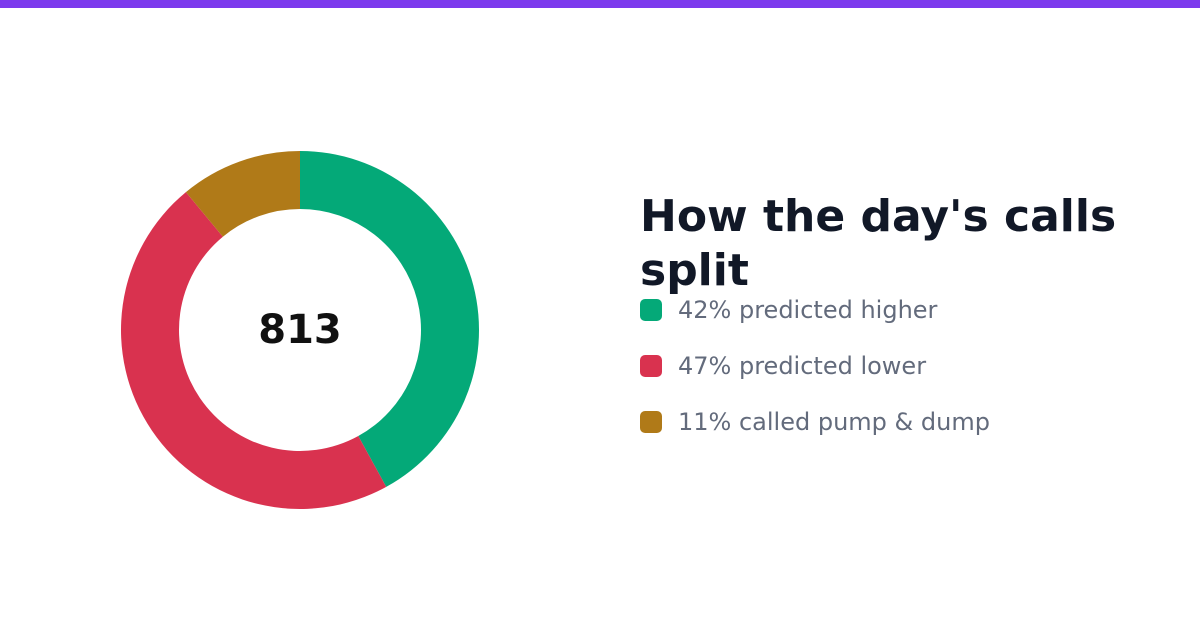  What do you see at coordinates (242, 194) in the screenshot?
I see `donut-slice-pump-dump` at bounding box center [242, 194].